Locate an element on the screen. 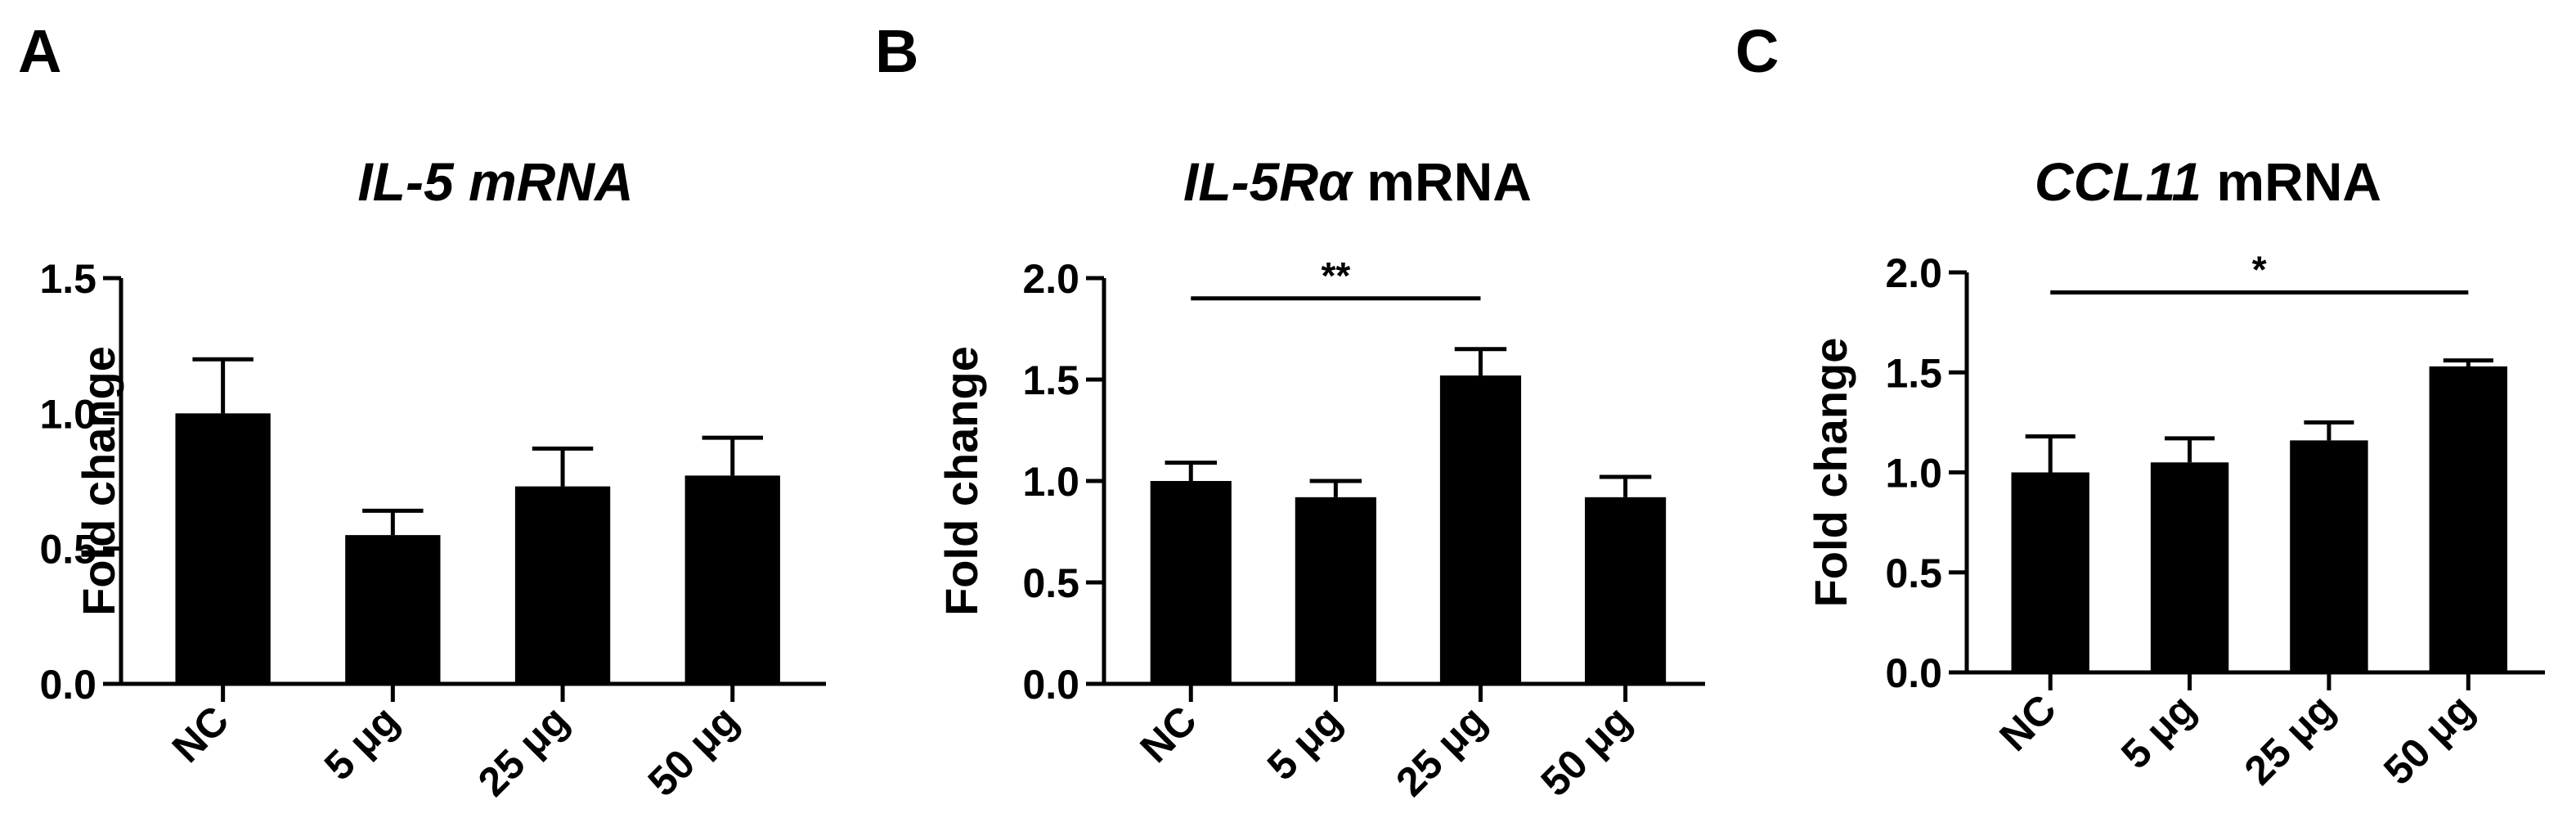 Image resolution: width=2576 pixels, height=836 pixels. chart-title: IL-5 mRNA is located at coordinates (495, 181).